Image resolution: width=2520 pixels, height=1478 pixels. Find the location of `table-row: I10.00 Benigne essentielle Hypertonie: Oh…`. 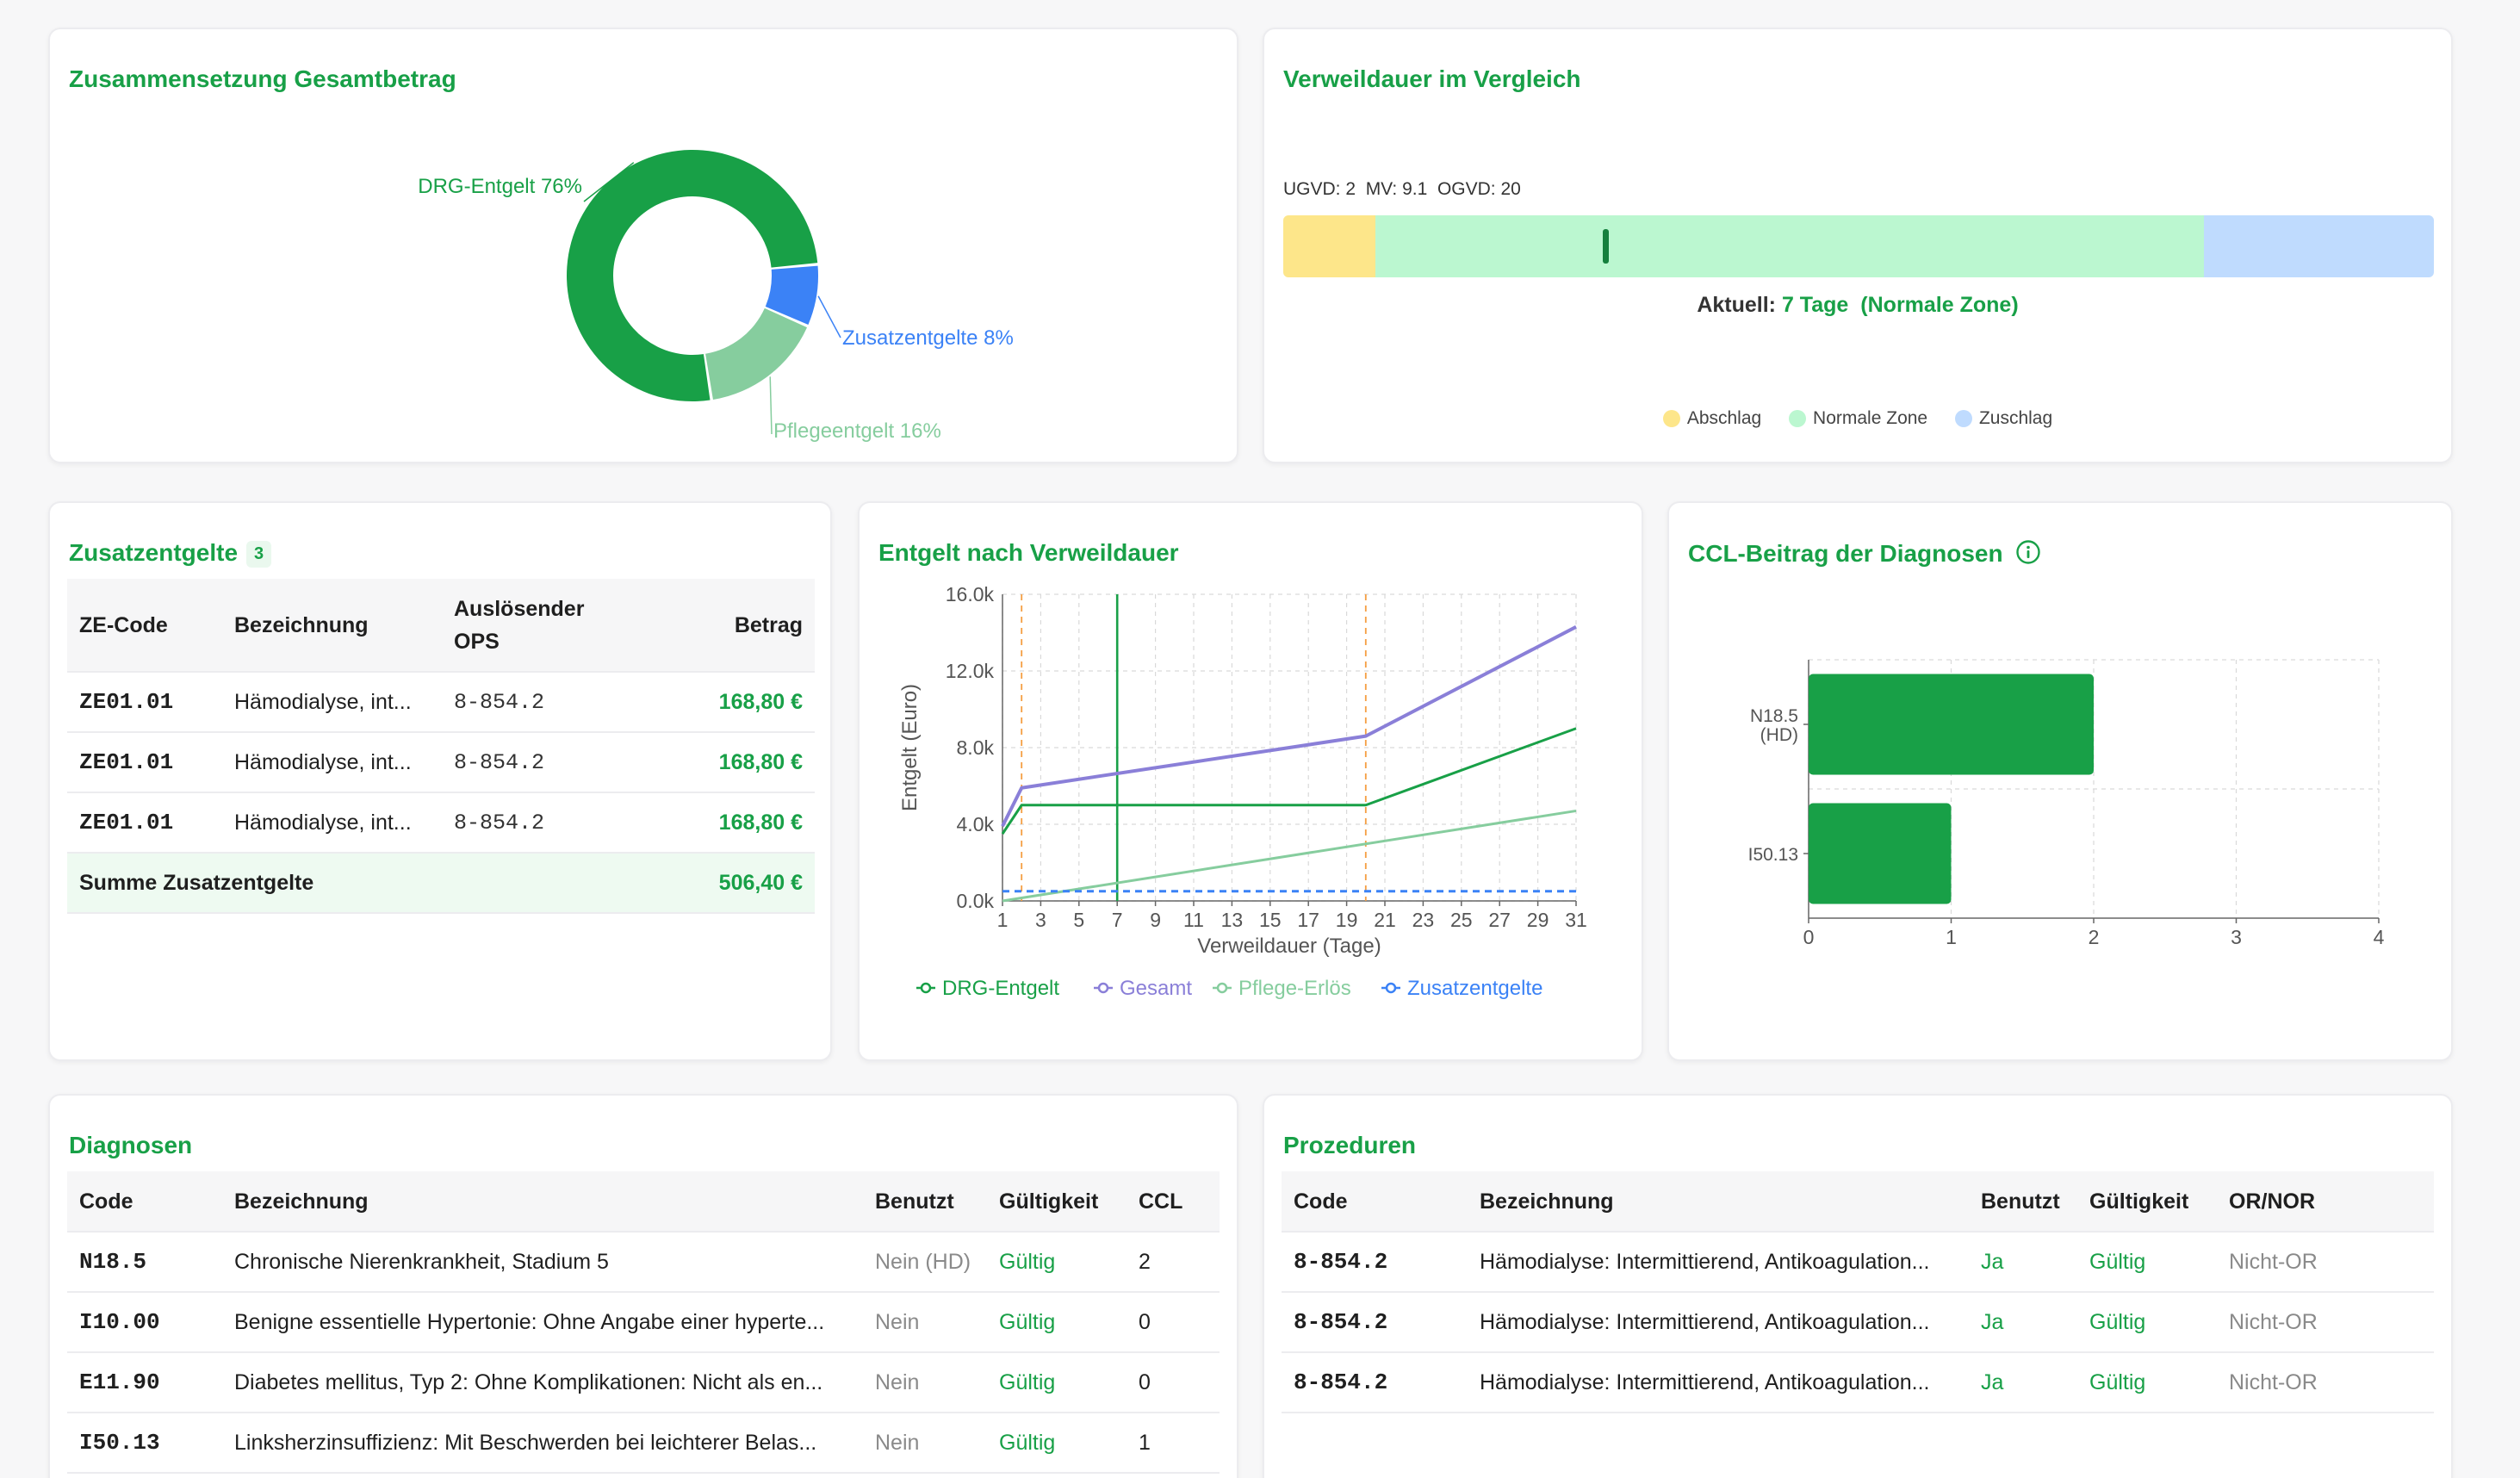

table-row: I10.00 Benigne essentielle Hypertonie: Oh… is located at coordinates (644, 1322).